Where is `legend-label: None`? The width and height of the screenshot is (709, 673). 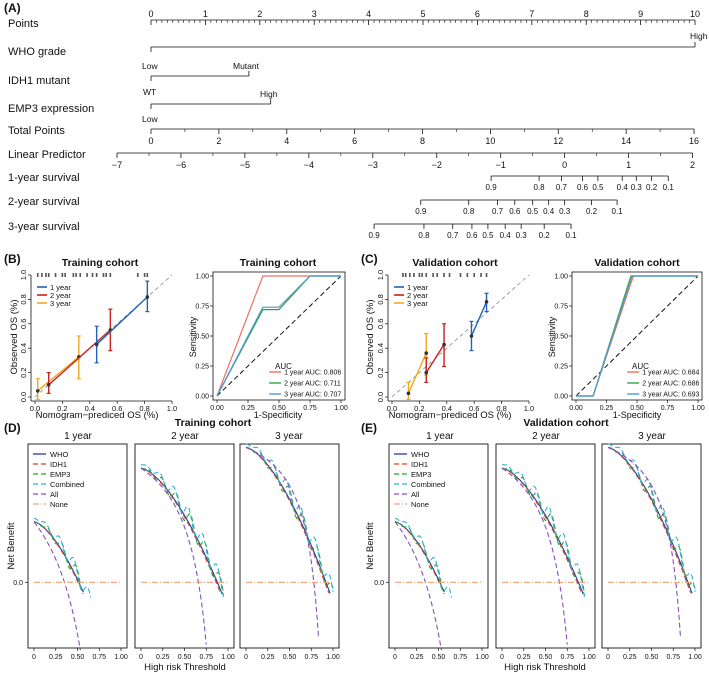
legend-label: None is located at coordinates (420, 504).